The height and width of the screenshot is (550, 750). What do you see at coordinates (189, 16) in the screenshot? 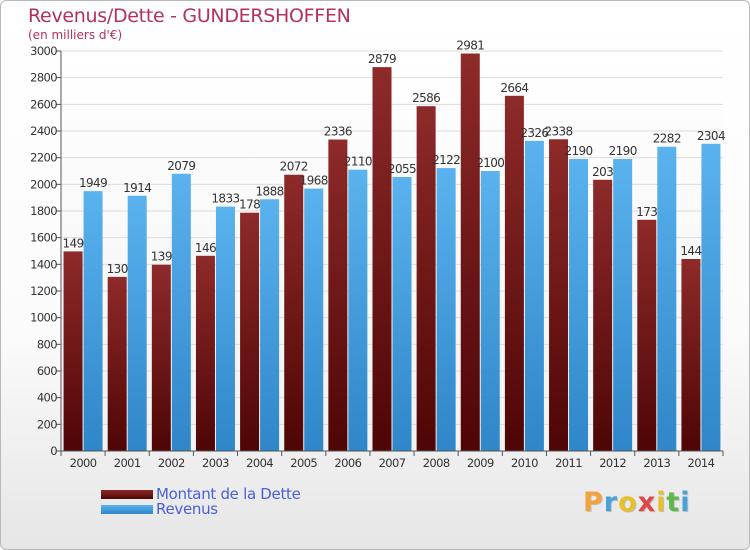
I see `chart-title: Revenus/Dette - GUNDERSHOFFEN` at bounding box center [189, 16].